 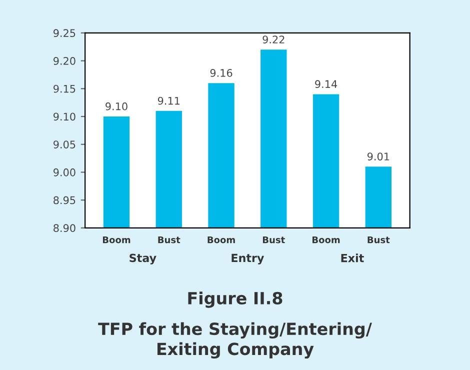 What do you see at coordinates (235, 300) in the screenshot?
I see `text: Figure II.8` at bounding box center [235, 300].